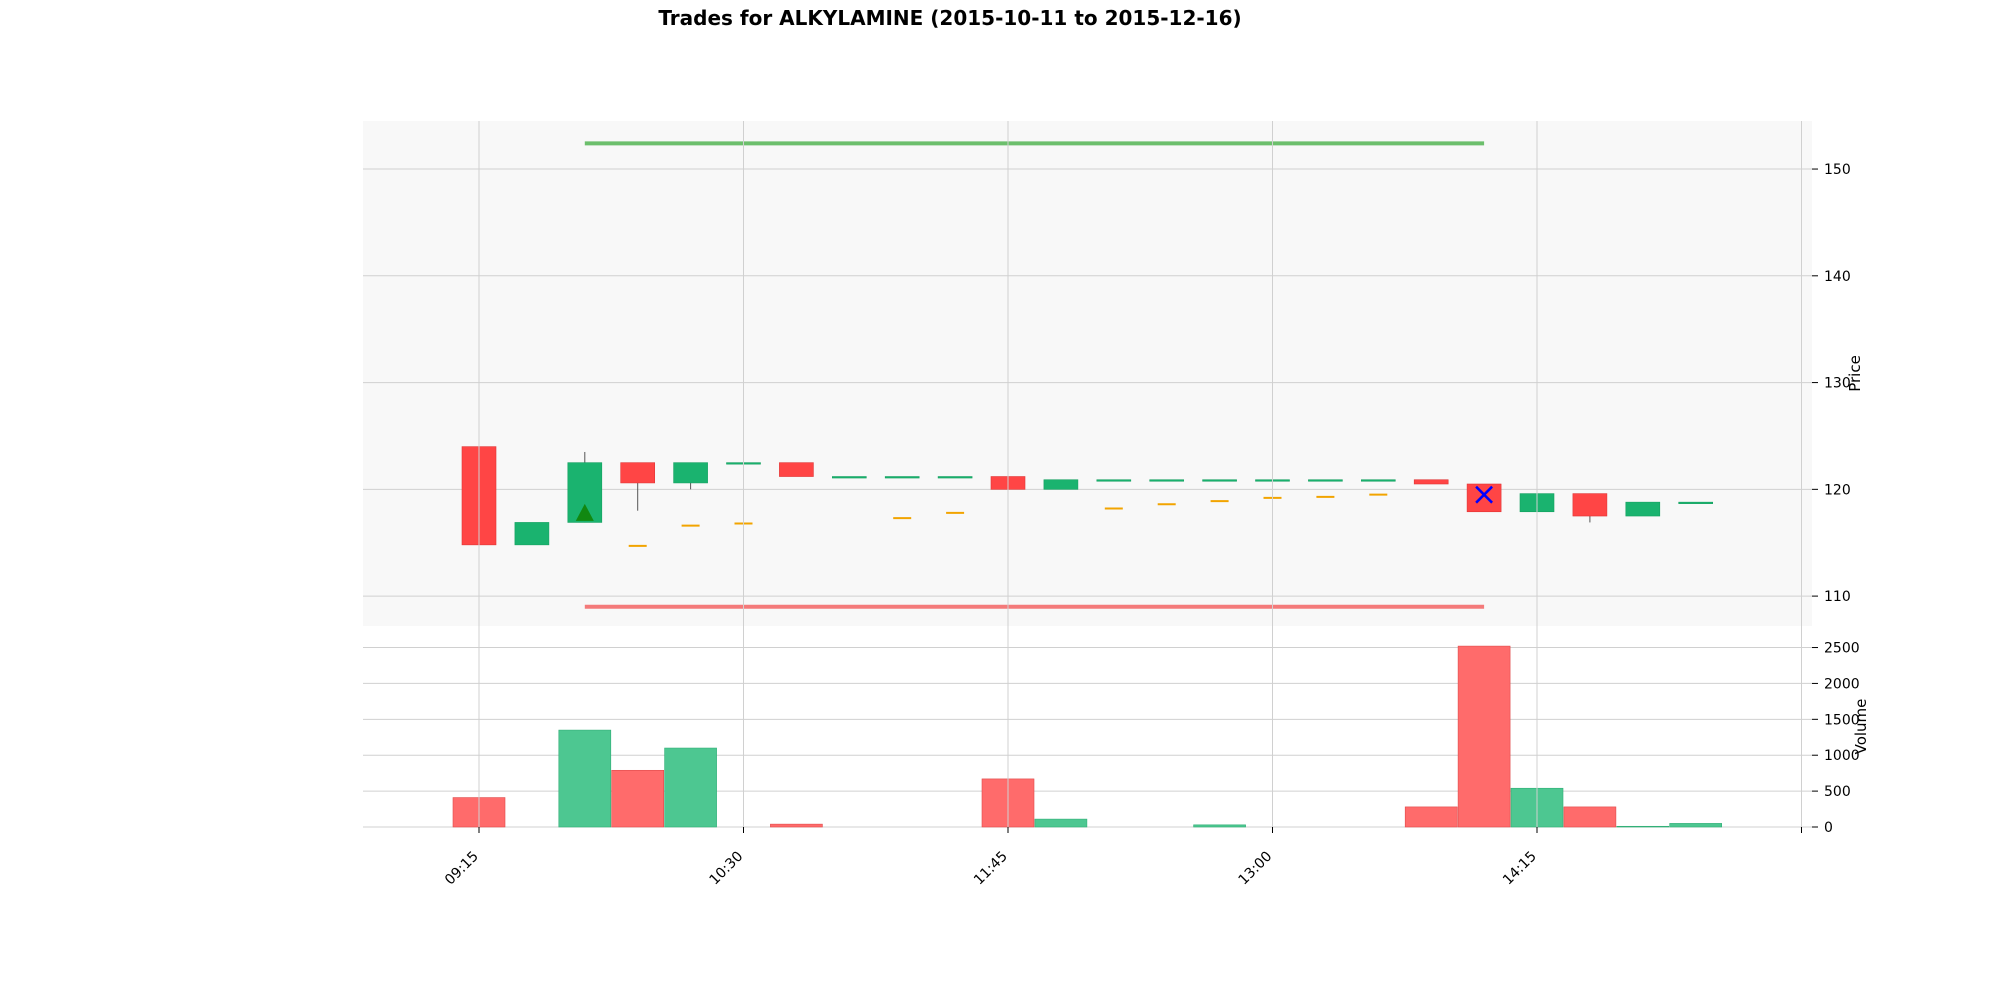  Describe the element at coordinates (1122, 857) in the screenshot. I see `time-axis-ticks: 09:15 10:30 11:45 13:00 14:15` at that location.